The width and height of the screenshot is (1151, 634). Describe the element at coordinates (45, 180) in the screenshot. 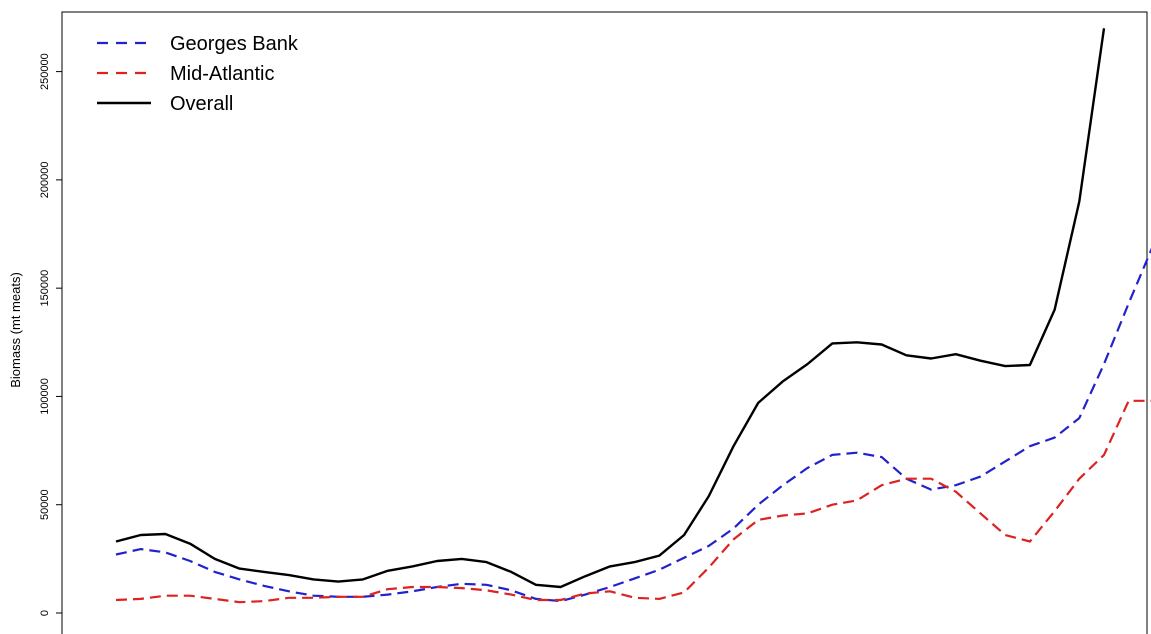

I see `y-tick-label: 200000` at that location.